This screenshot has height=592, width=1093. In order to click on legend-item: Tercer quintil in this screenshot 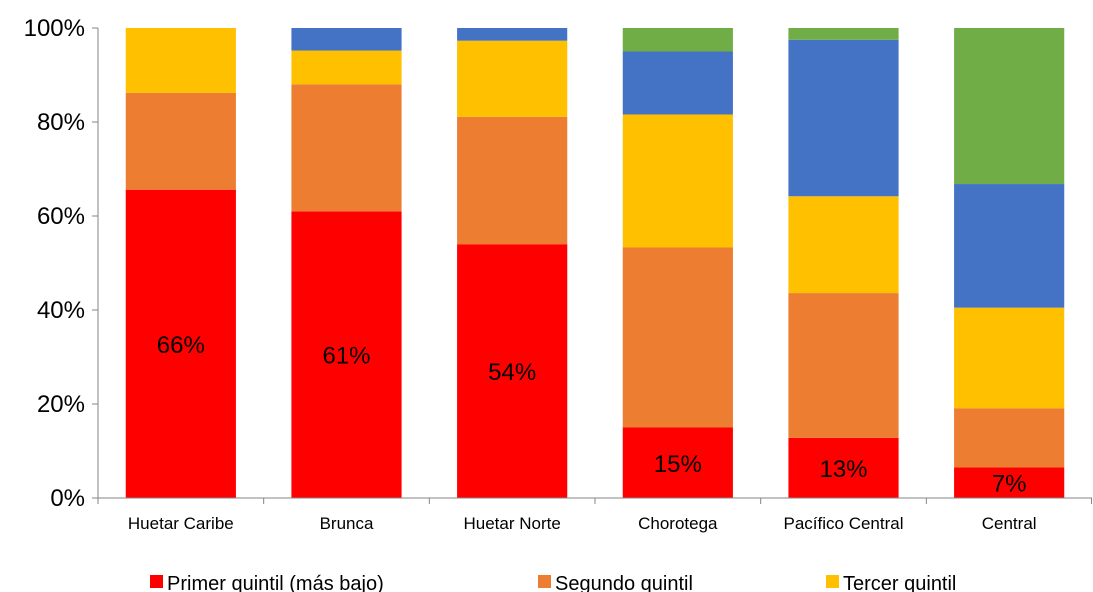, I will do `click(891, 582)`.